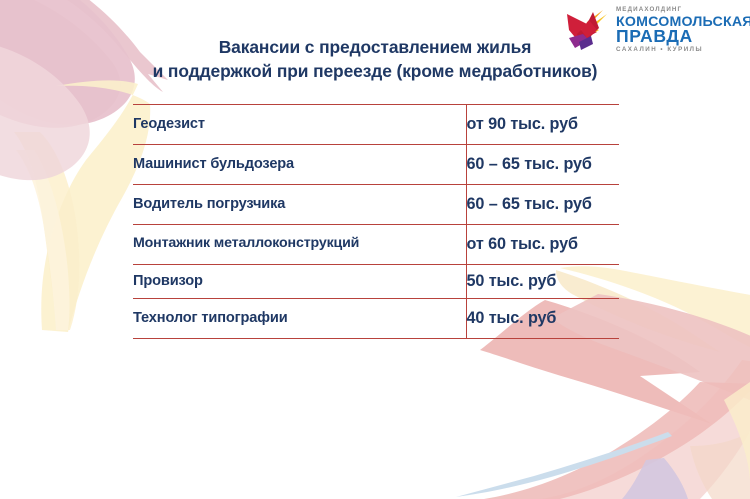  I want to click on page-title-line1: Вакансии с предоставлением жилья, so click(375, 47).